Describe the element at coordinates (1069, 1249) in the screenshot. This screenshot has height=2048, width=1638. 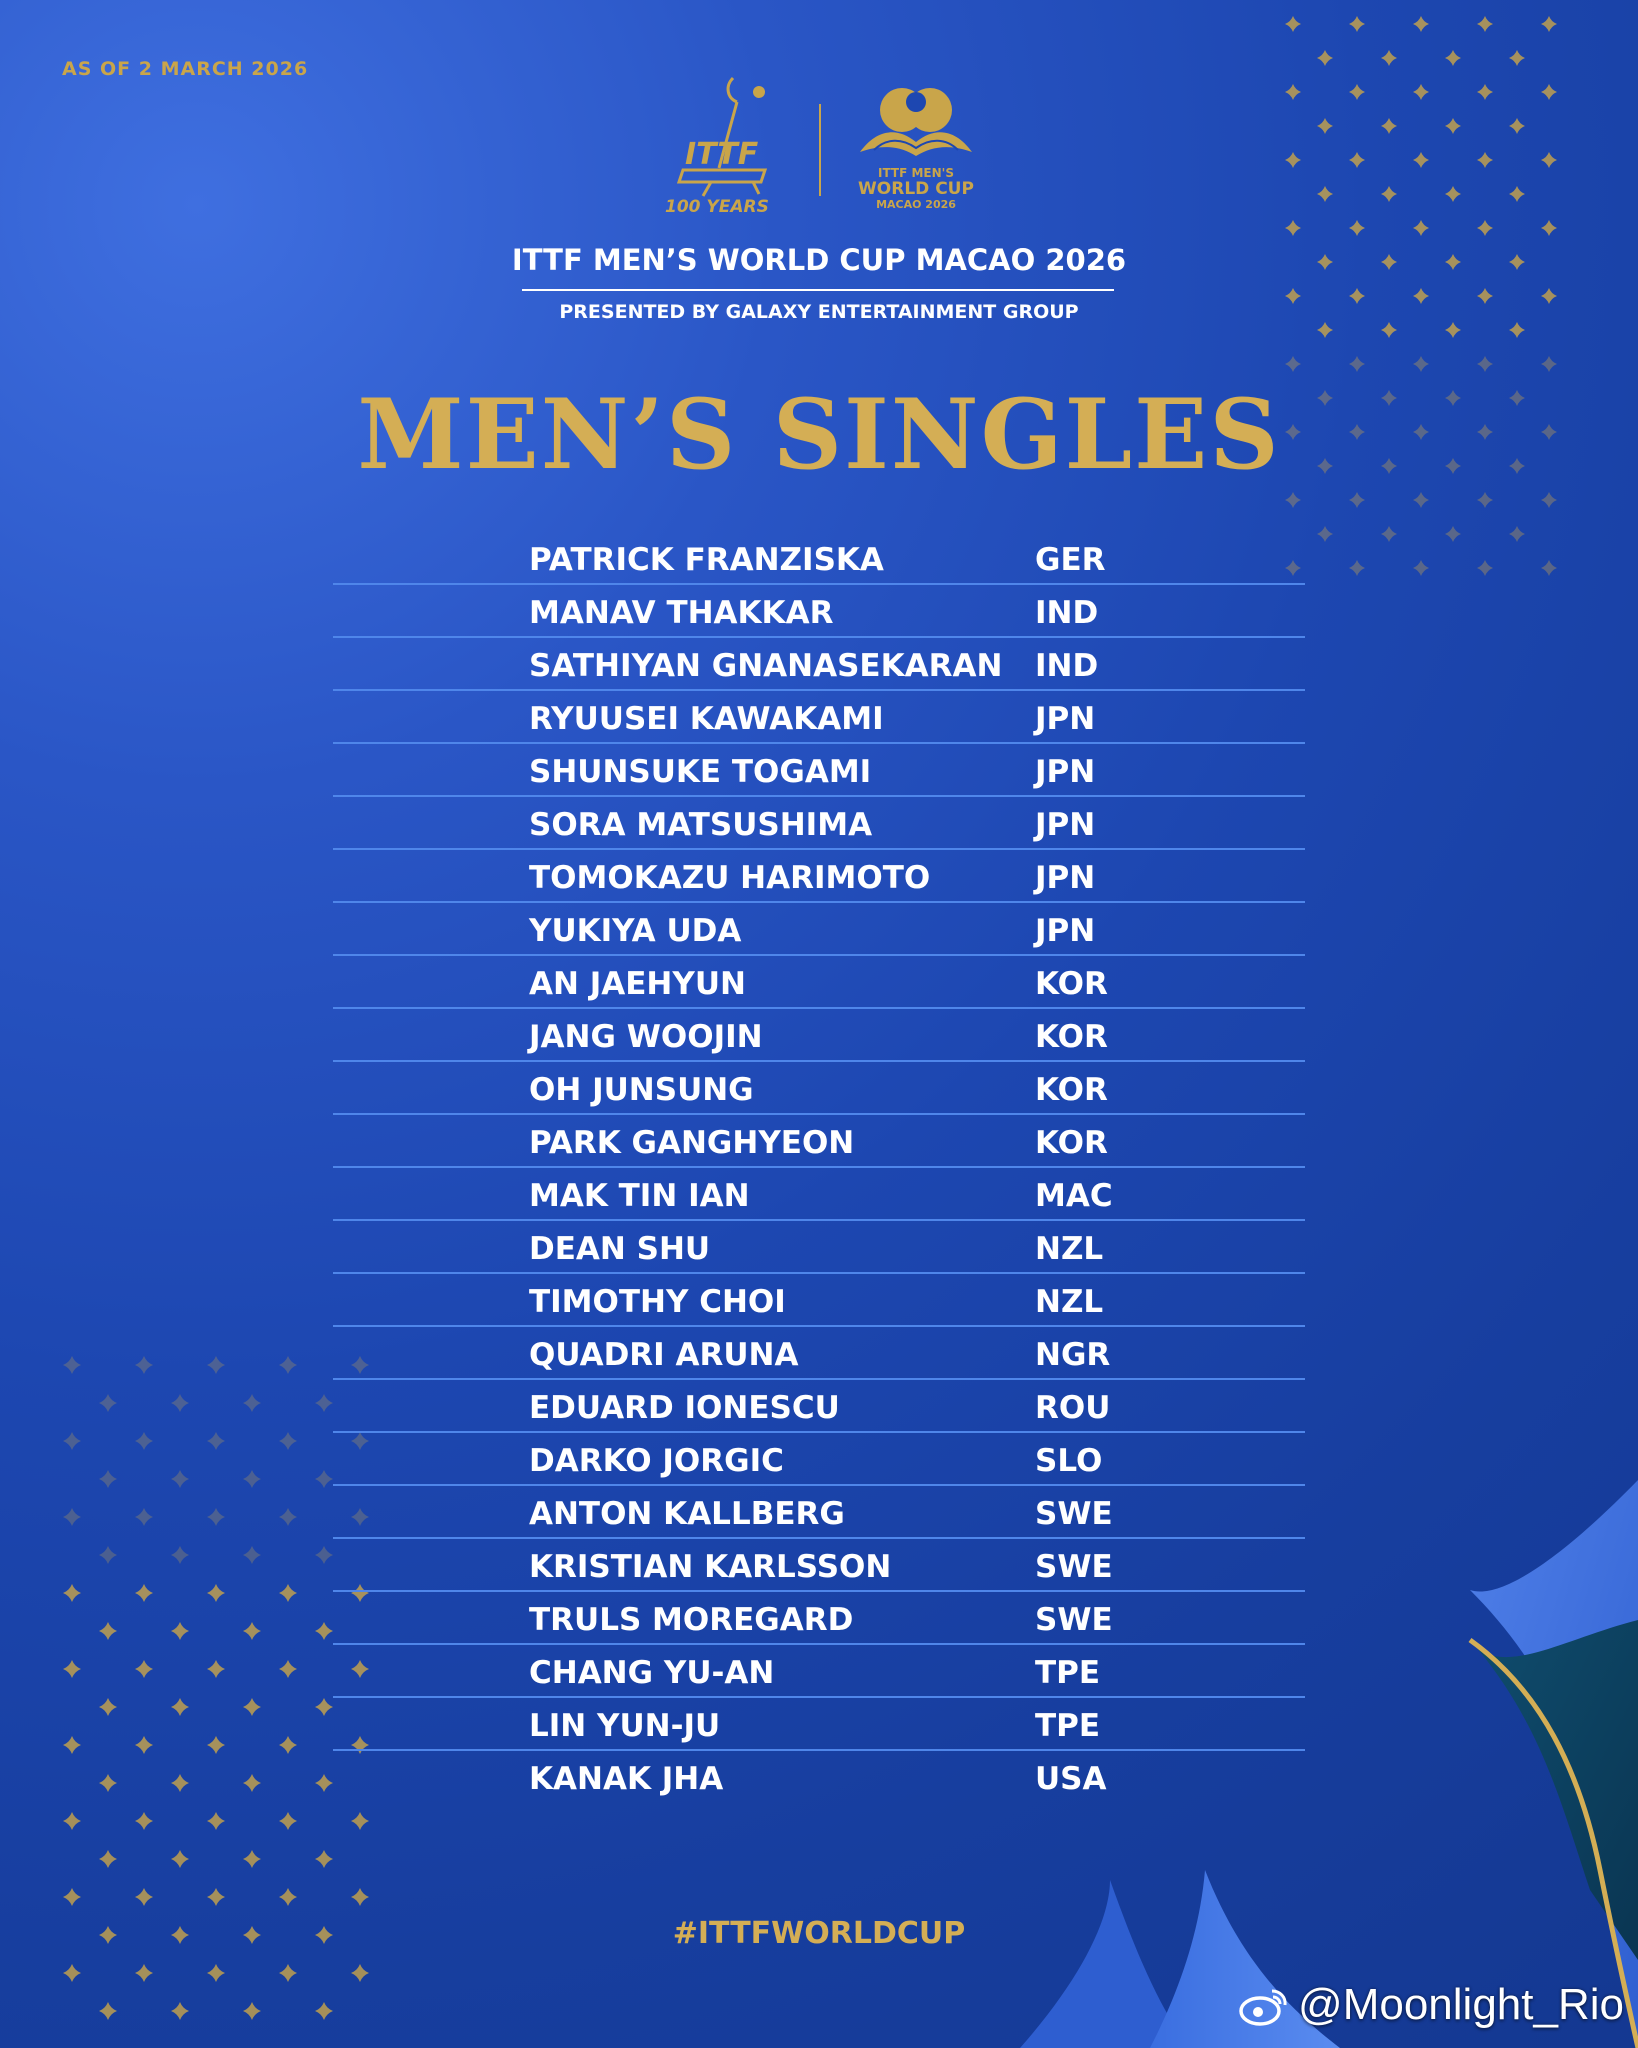
I see `player-country: NZL` at that location.